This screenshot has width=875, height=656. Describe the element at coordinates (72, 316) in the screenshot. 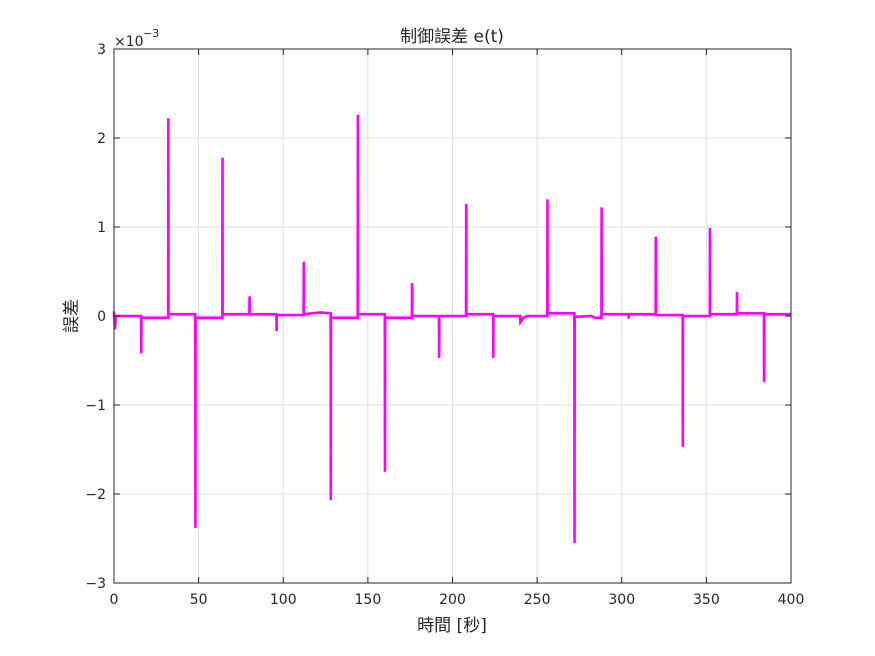

I see `y-axis-title: 誤差` at that location.